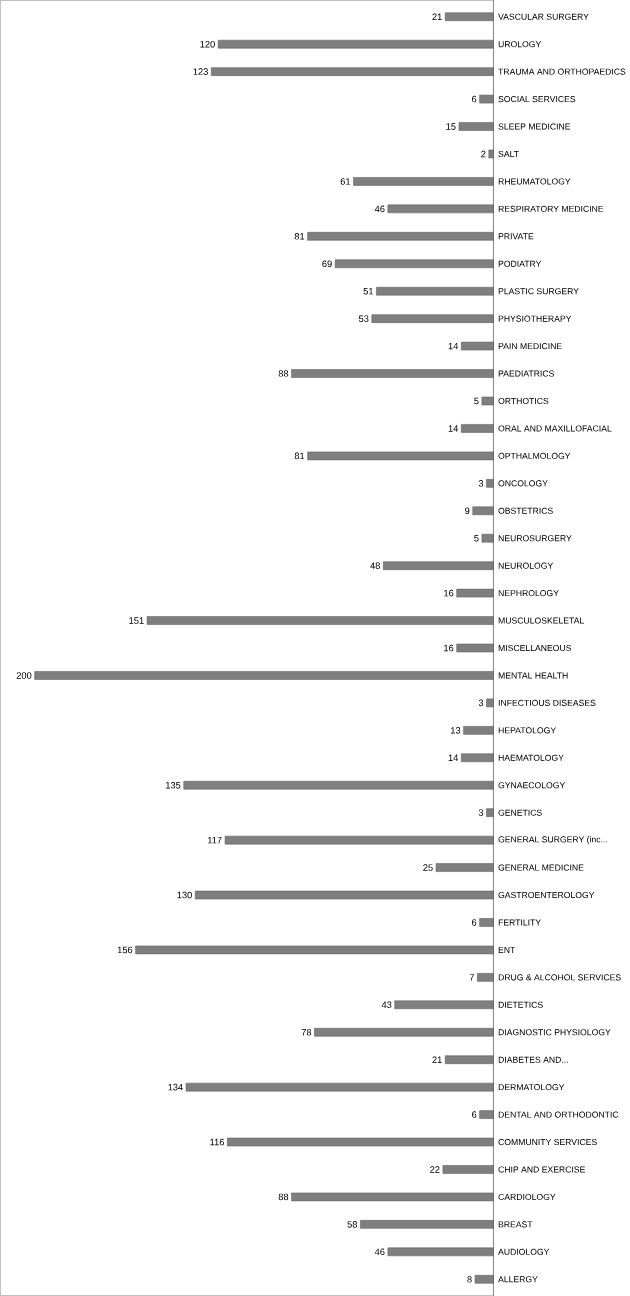 The image size is (630, 1296). What do you see at coordinates (200, 71) in the screenshot?
I see `data-label: 123` at bounding box center [200, 71].